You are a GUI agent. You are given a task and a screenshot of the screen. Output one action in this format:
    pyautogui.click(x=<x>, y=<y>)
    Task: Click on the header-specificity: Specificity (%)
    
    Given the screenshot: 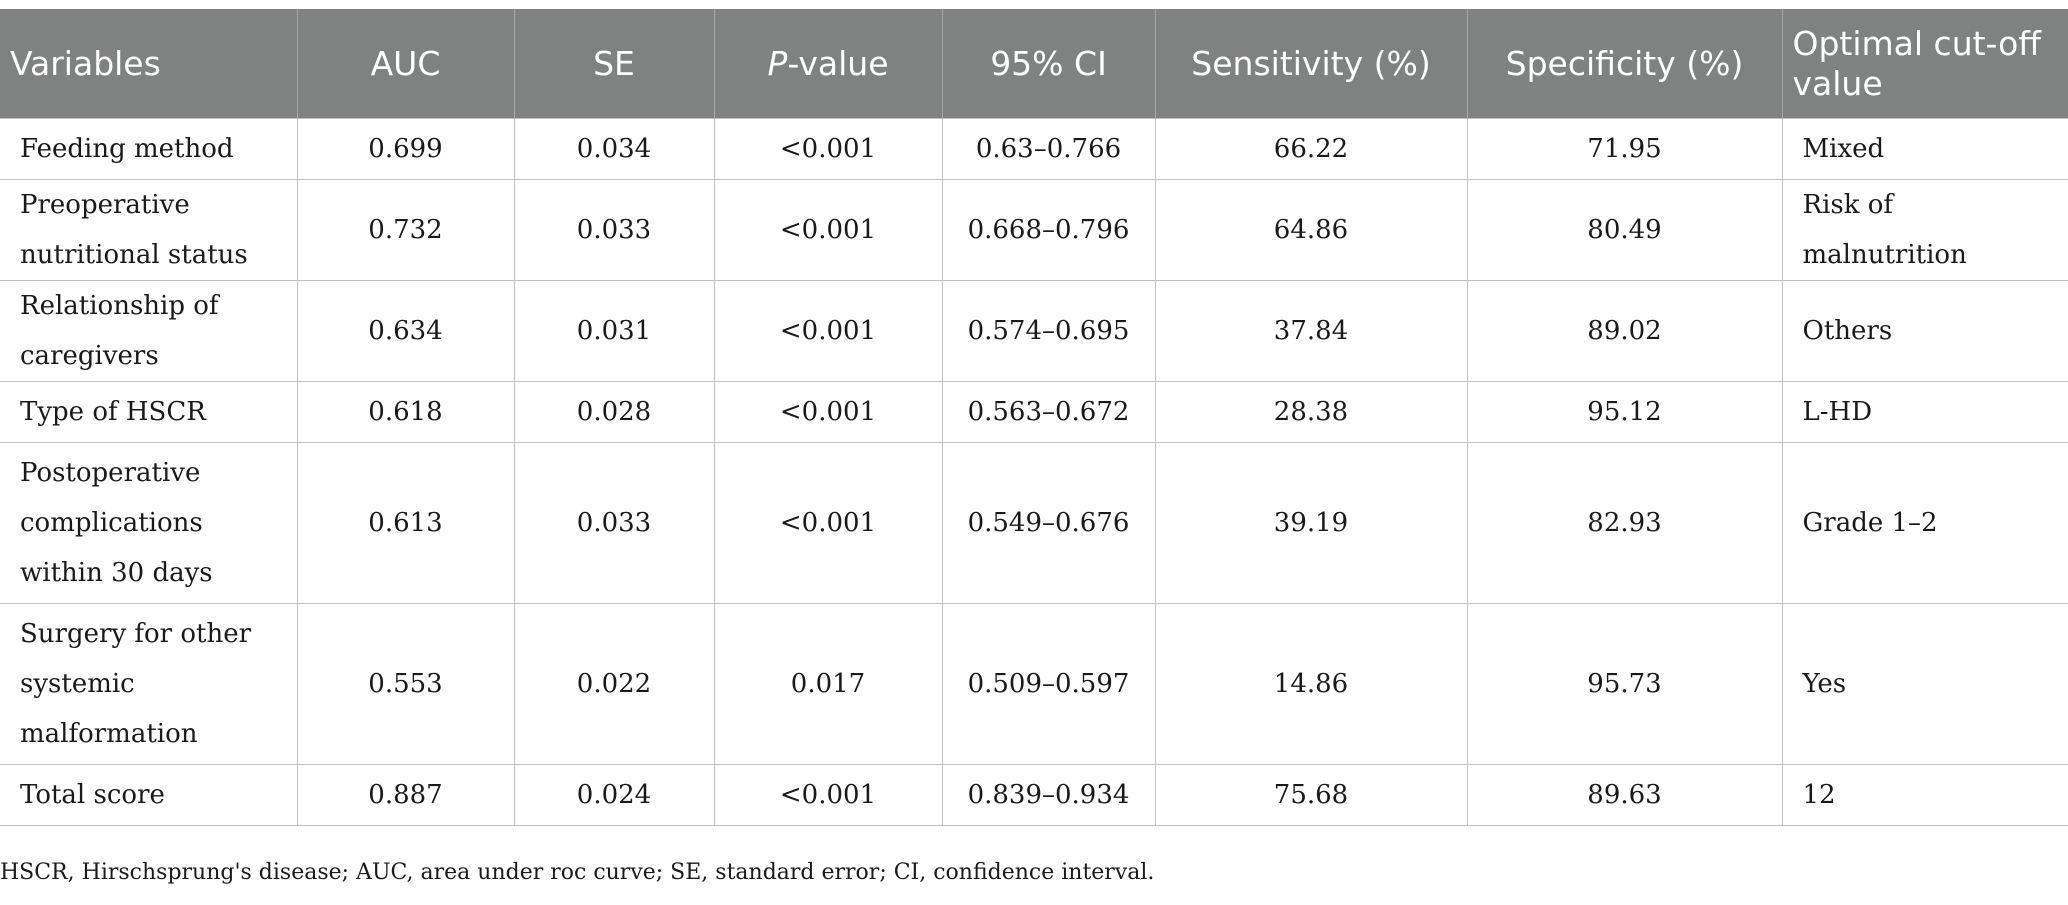 What is the action you would take?
    pyautogui.click(x=1624, y=64)
    